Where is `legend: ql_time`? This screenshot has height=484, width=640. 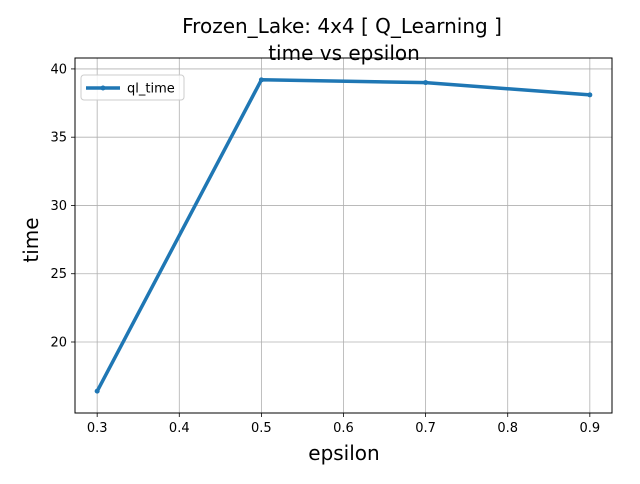 legend: ql_time is located at coordinates (132, 87).